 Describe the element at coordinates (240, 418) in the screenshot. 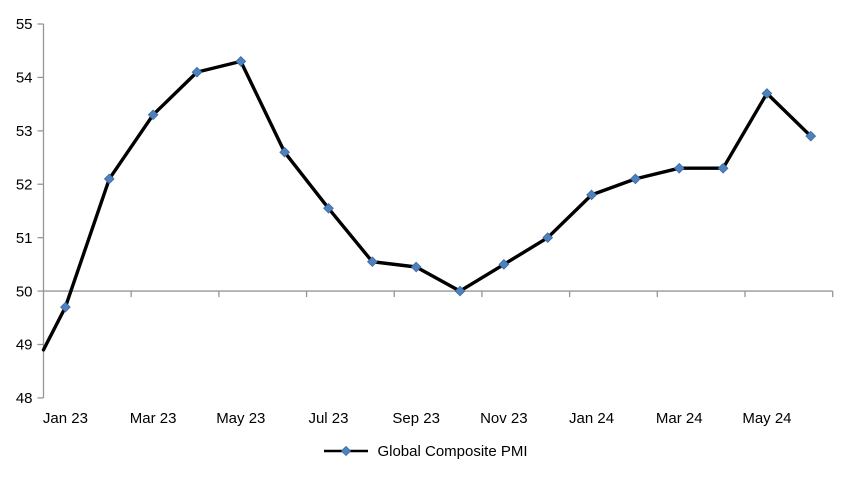

I see `x-axis-tick-label: May 23` at that location.